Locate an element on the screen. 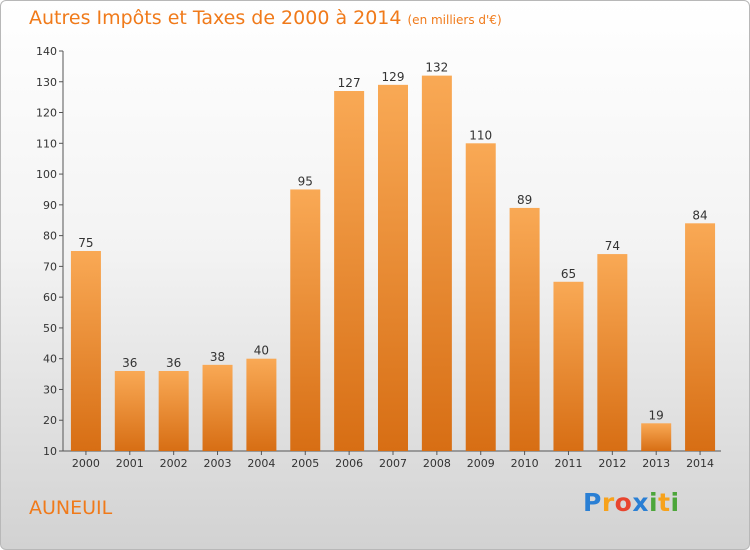 Image resolution: width=750 pixels, height=550 pixels. data-label: 65 is located at coordinates (568, 274).